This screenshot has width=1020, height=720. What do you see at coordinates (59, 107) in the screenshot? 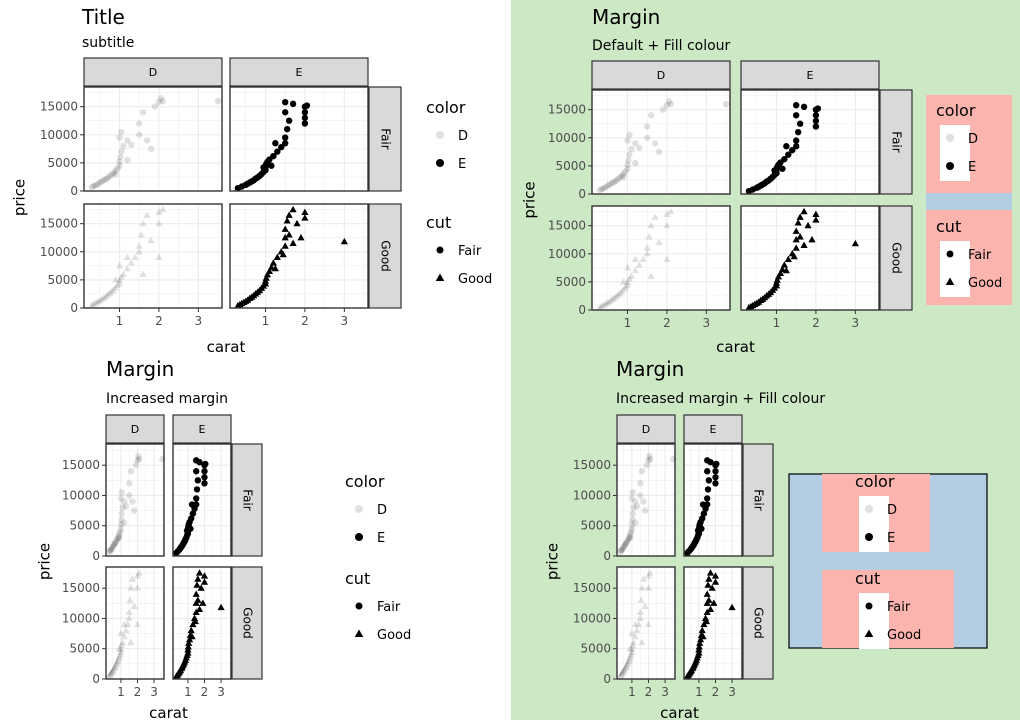
I see `y-tick-label: 15000` at bounding box center [59, 107].